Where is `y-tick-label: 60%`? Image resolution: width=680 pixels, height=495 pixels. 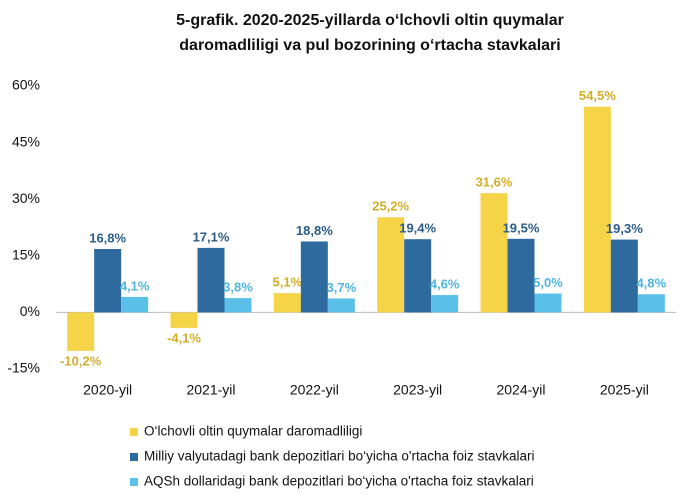 y-tick-label: 60% is located at coordinates (26, 85).